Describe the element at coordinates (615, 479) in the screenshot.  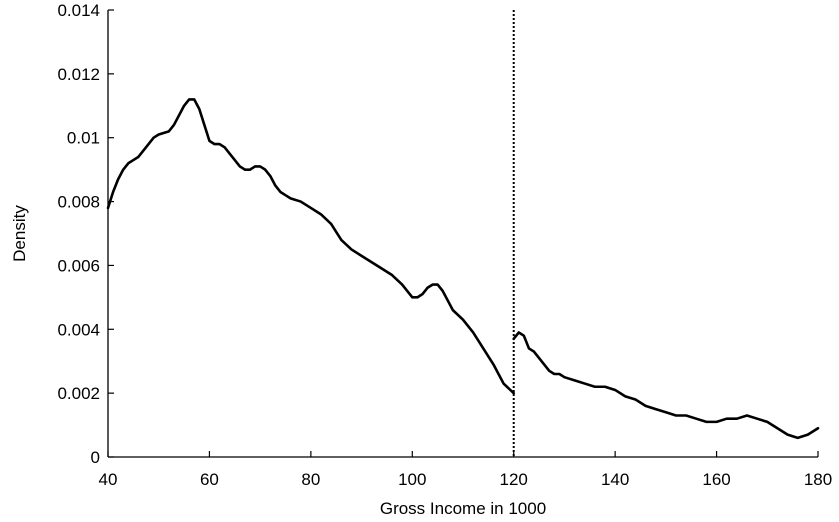
I see `x-tick-label: 140` at that location.